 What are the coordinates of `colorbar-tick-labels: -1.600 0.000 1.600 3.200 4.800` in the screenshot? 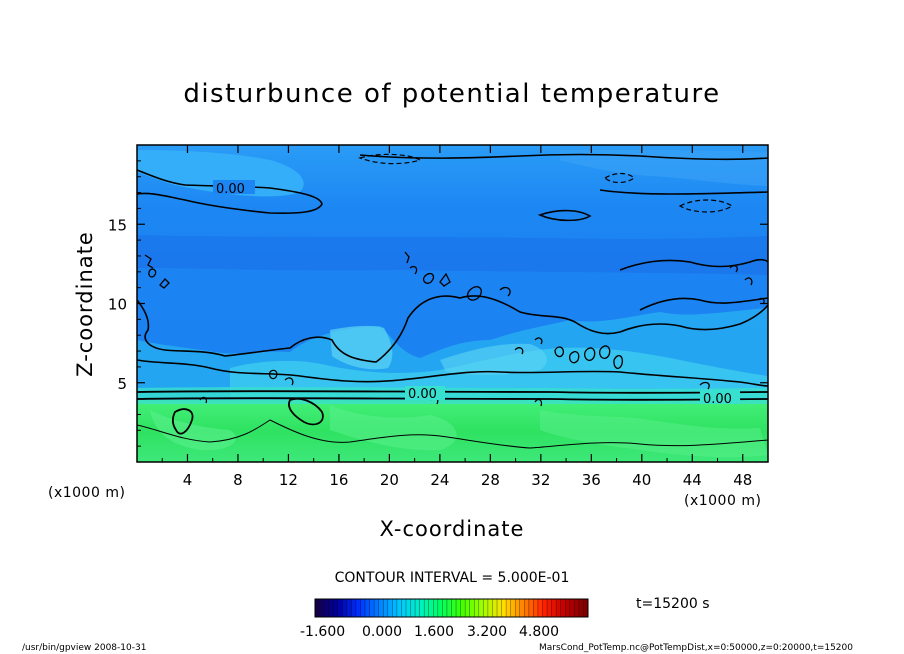 It's located at (429, 632).